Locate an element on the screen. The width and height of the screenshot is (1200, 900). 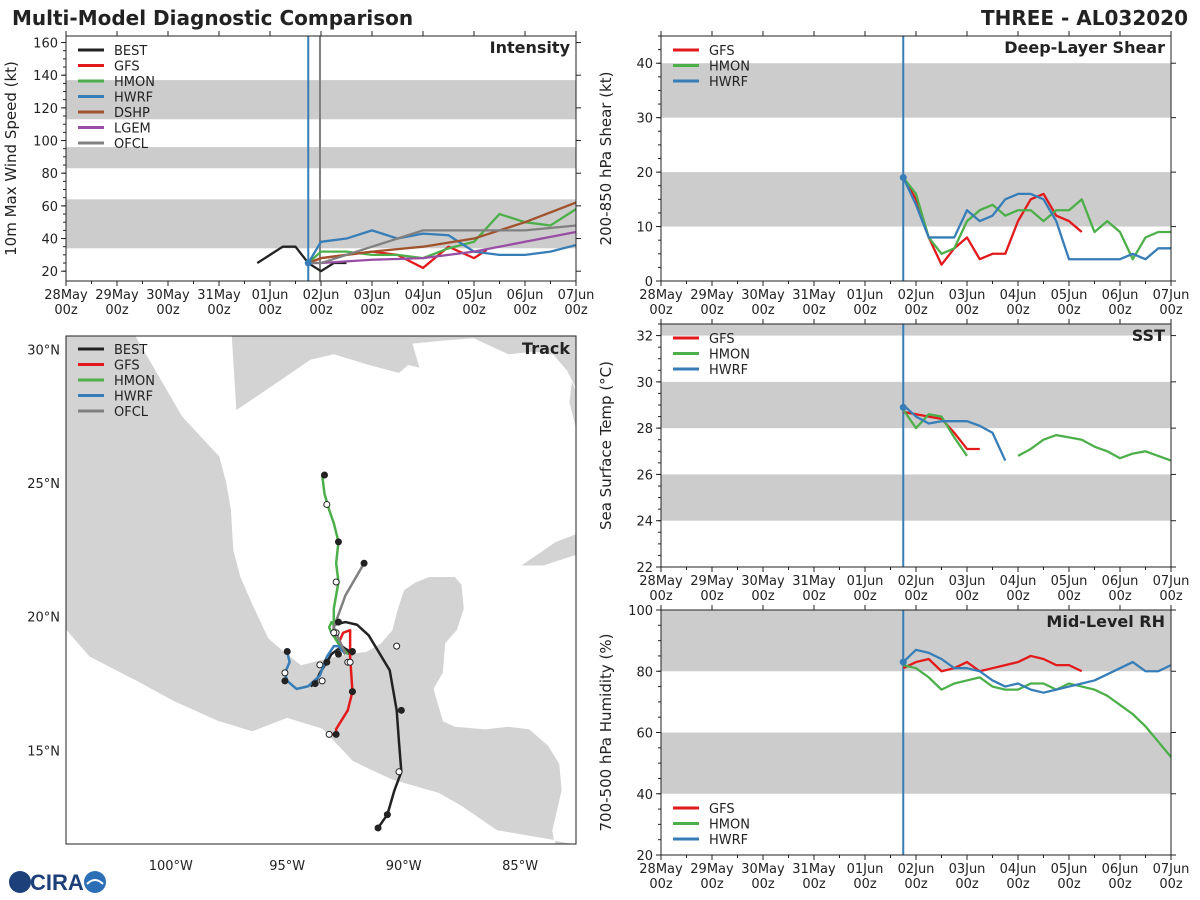
rh-title: Mid-Level RH is located at coordinates (1105, 621).